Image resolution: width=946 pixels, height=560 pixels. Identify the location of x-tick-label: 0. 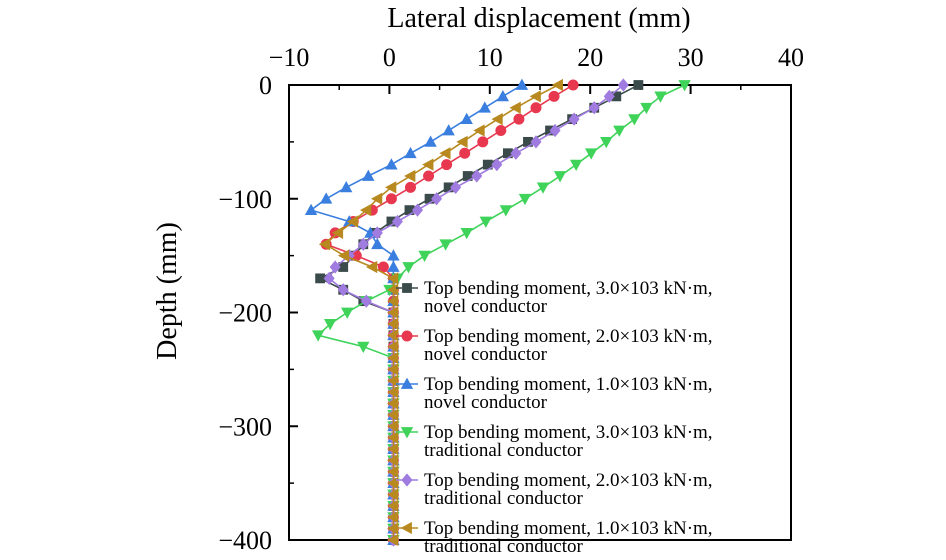
(389, 57).